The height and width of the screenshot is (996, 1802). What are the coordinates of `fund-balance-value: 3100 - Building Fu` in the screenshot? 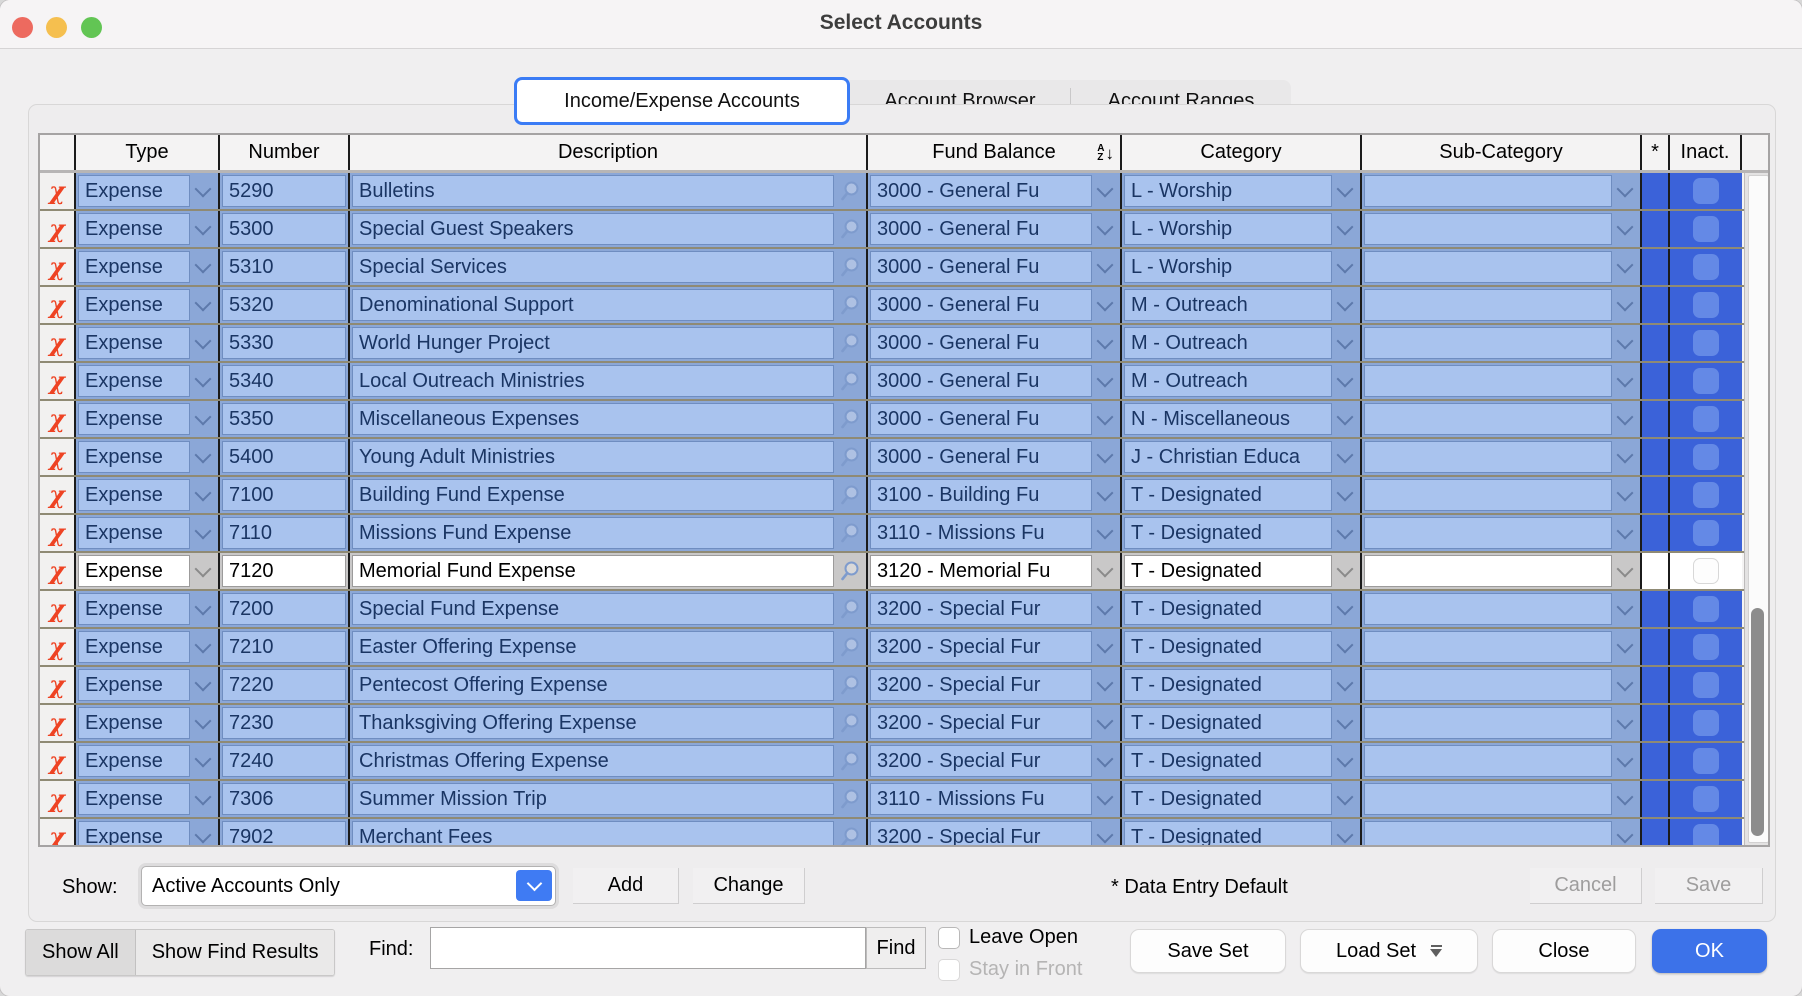 It's located at (981, 495).